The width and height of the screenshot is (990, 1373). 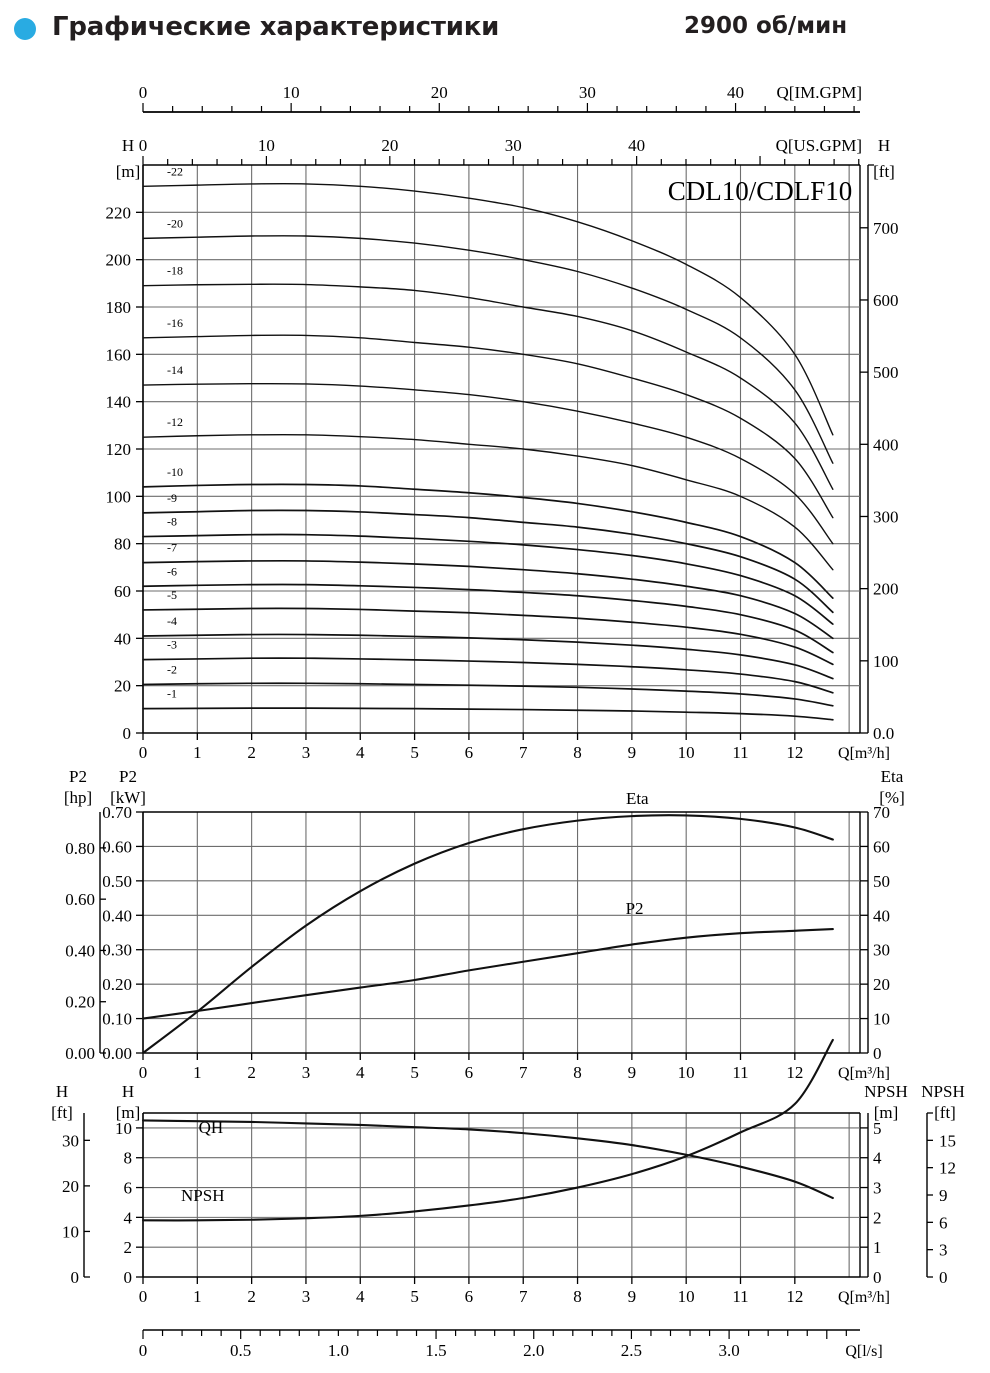 What do you see at coordinates (25, 29) in the screenshot?
I see `bullet-icon` at bounding box center [25, 29].